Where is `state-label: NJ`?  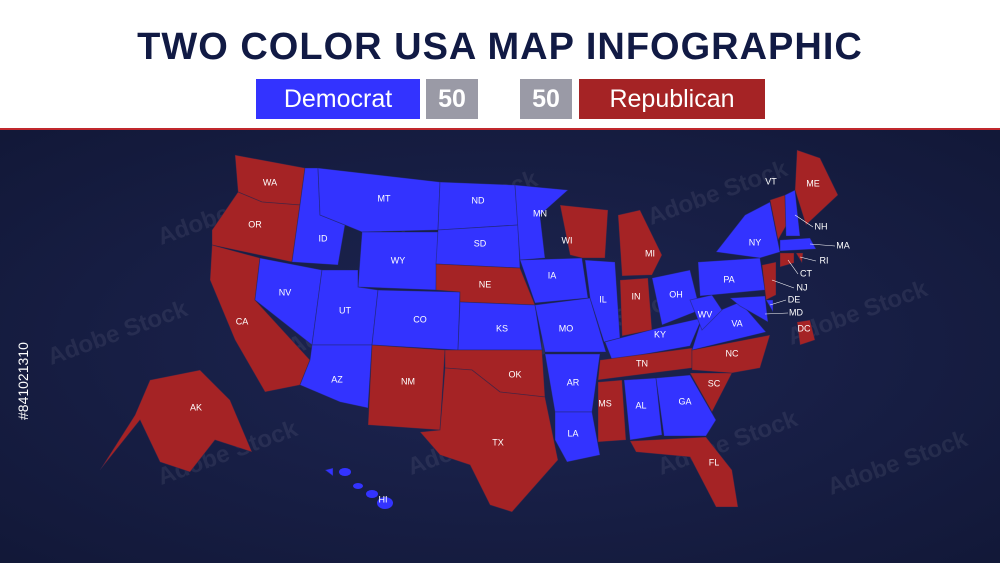 state-label: NJ is located at coordinates (802, 287).